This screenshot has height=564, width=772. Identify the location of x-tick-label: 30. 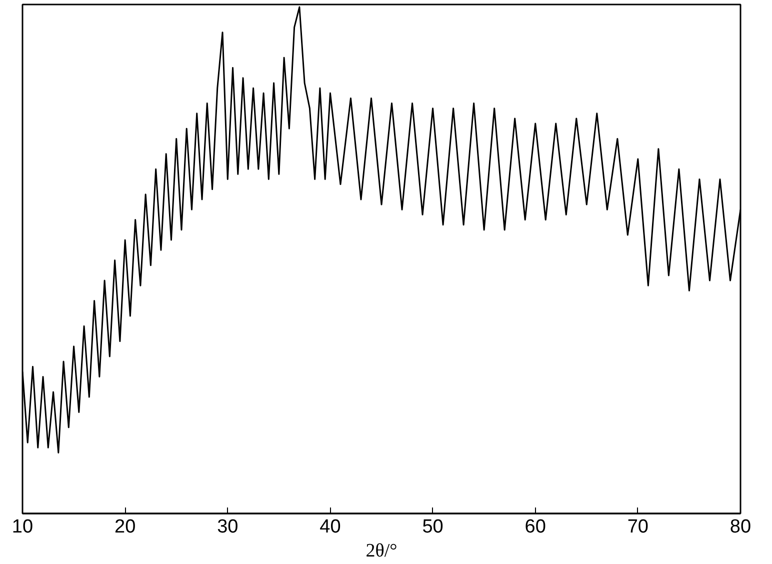
(227, 527).